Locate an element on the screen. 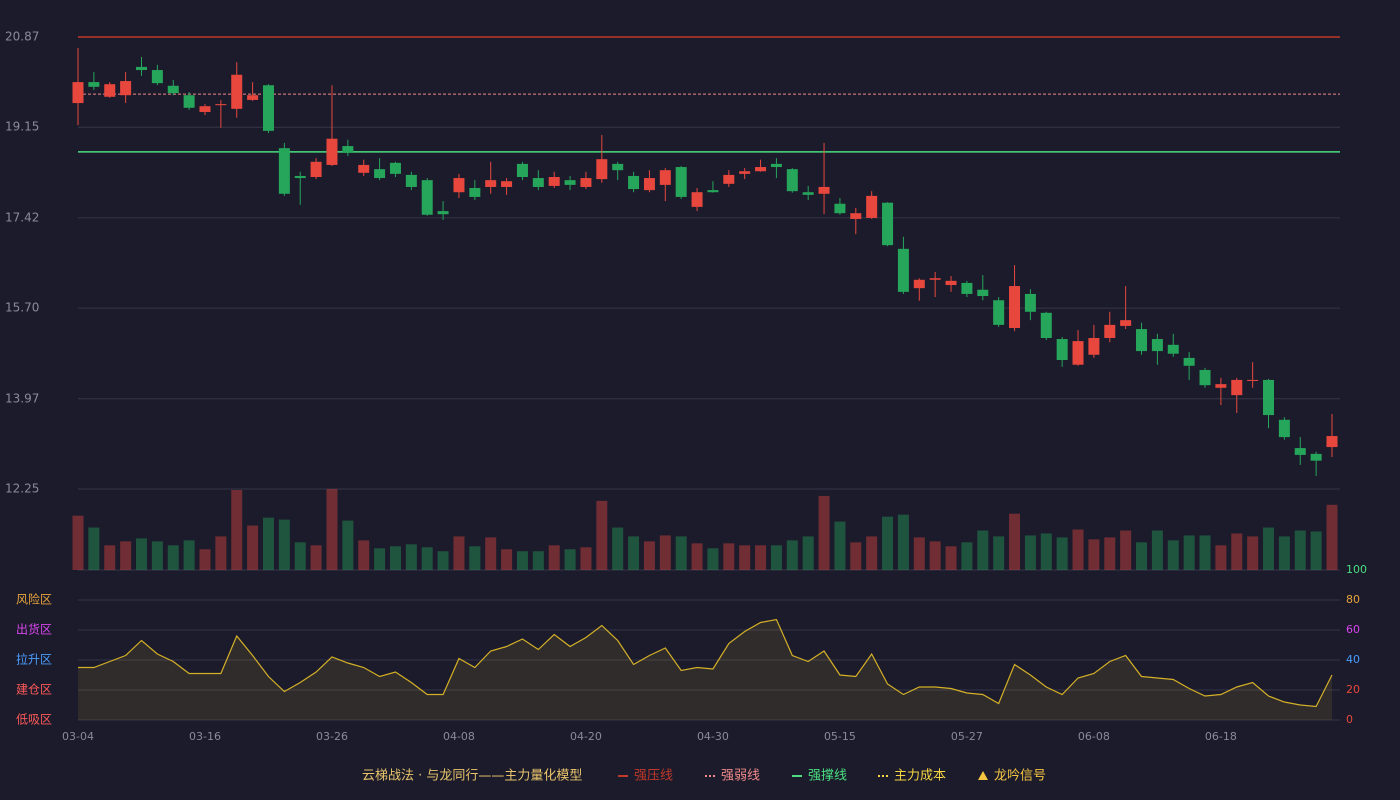 This screenshot has height=800, width=1400. x-tick-label: 05-27 is located at coordinates (967, 736).